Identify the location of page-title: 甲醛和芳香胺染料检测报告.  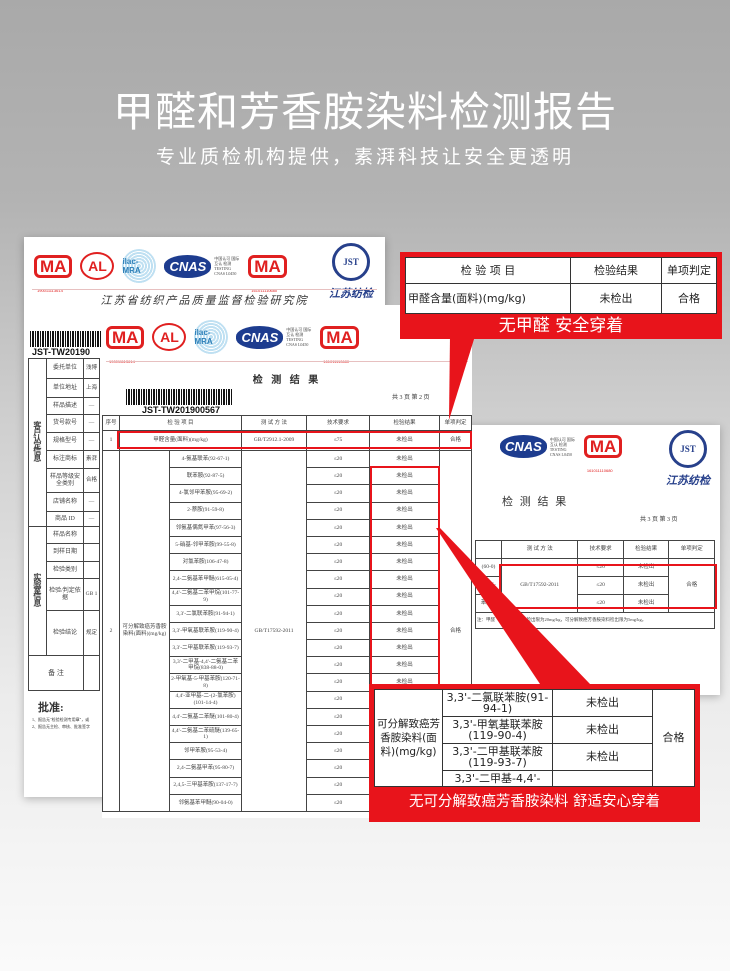
(365, 112).